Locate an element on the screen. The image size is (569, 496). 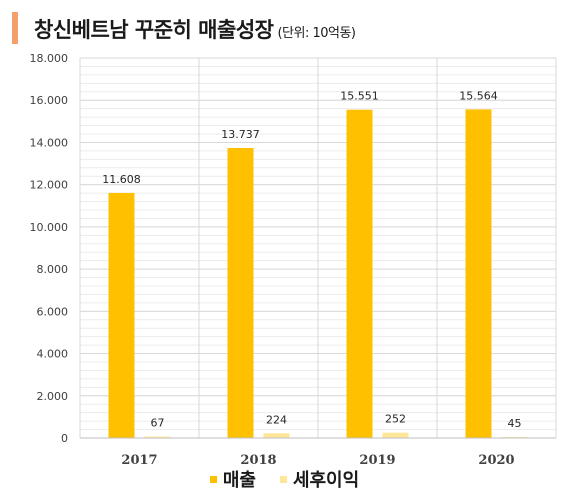
x-tick-label: 2017 is located at coordinates (139, 459).